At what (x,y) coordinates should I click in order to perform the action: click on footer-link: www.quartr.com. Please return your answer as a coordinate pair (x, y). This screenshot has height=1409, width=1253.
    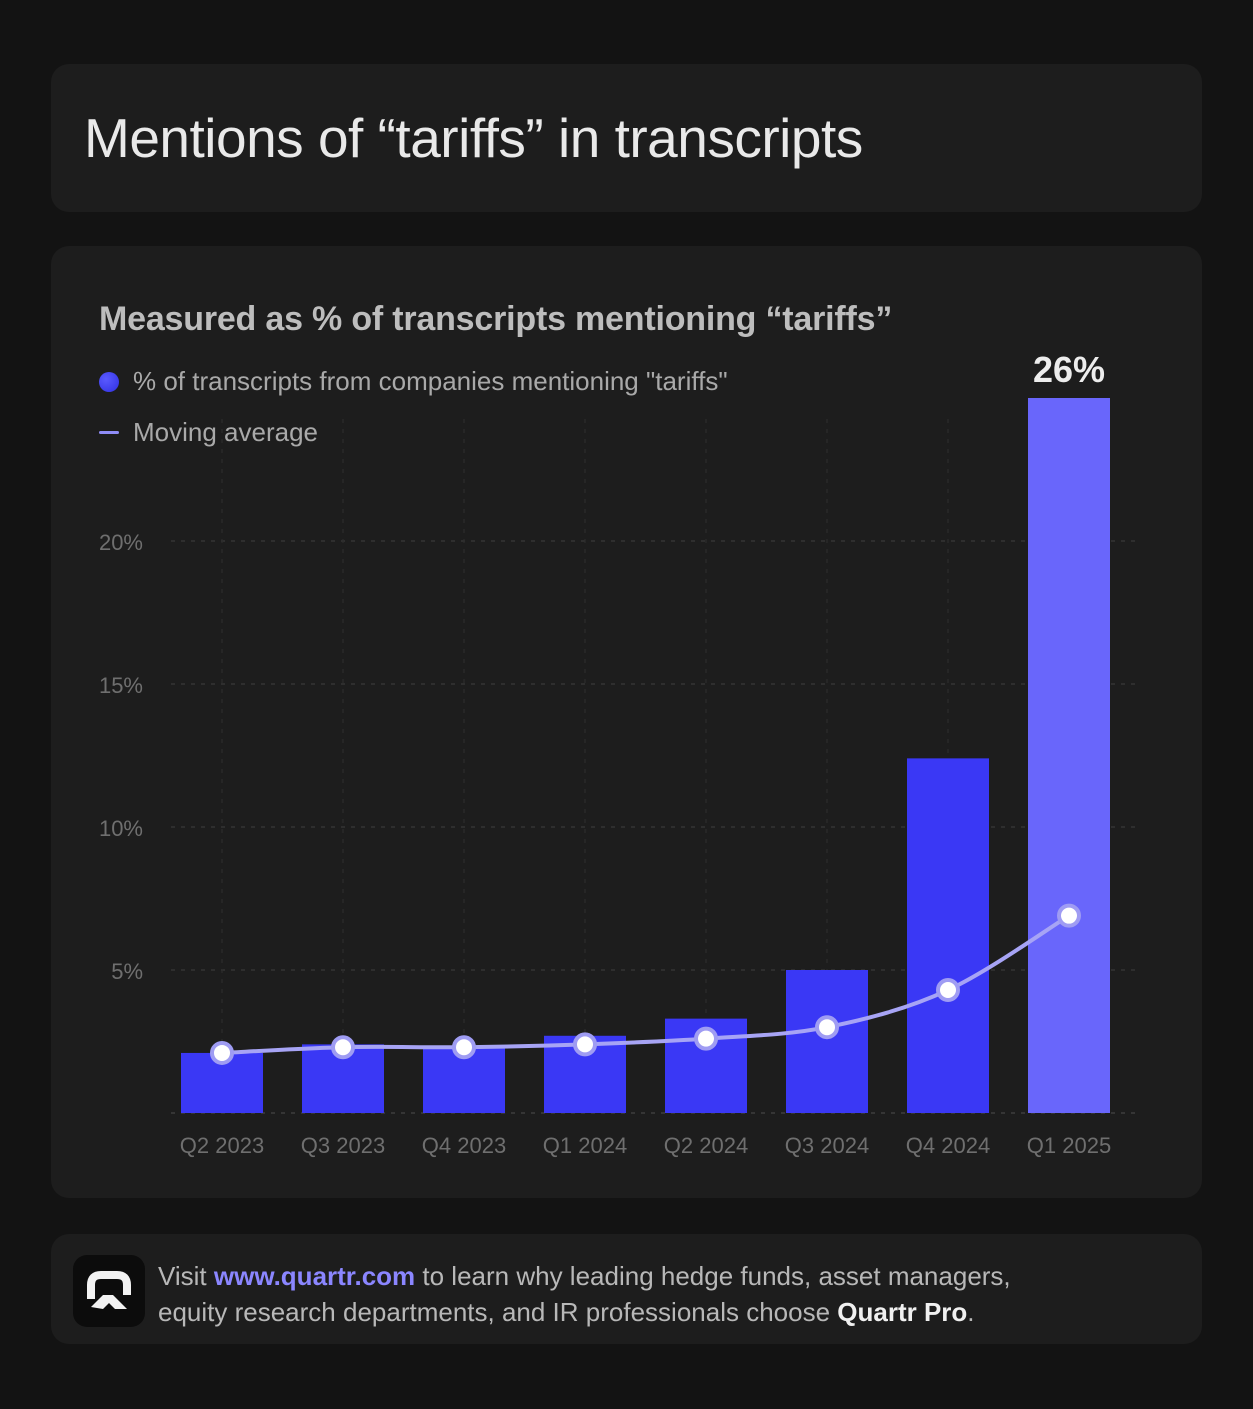
    Looking at the image, I should click on (314, 1276).